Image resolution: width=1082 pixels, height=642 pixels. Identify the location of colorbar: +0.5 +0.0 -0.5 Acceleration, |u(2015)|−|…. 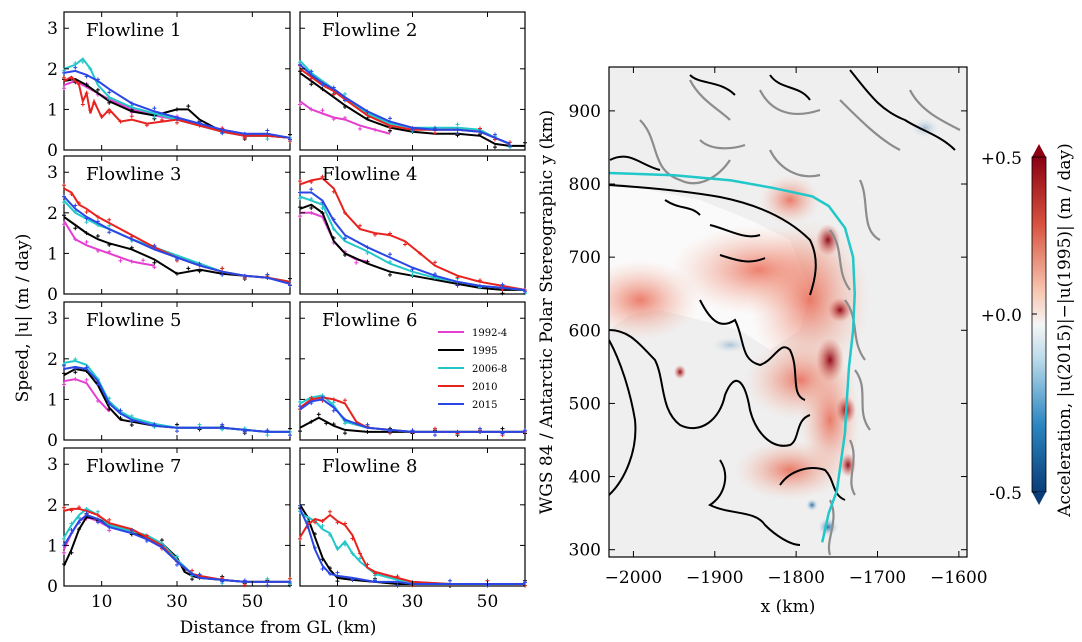
(1028, 330).